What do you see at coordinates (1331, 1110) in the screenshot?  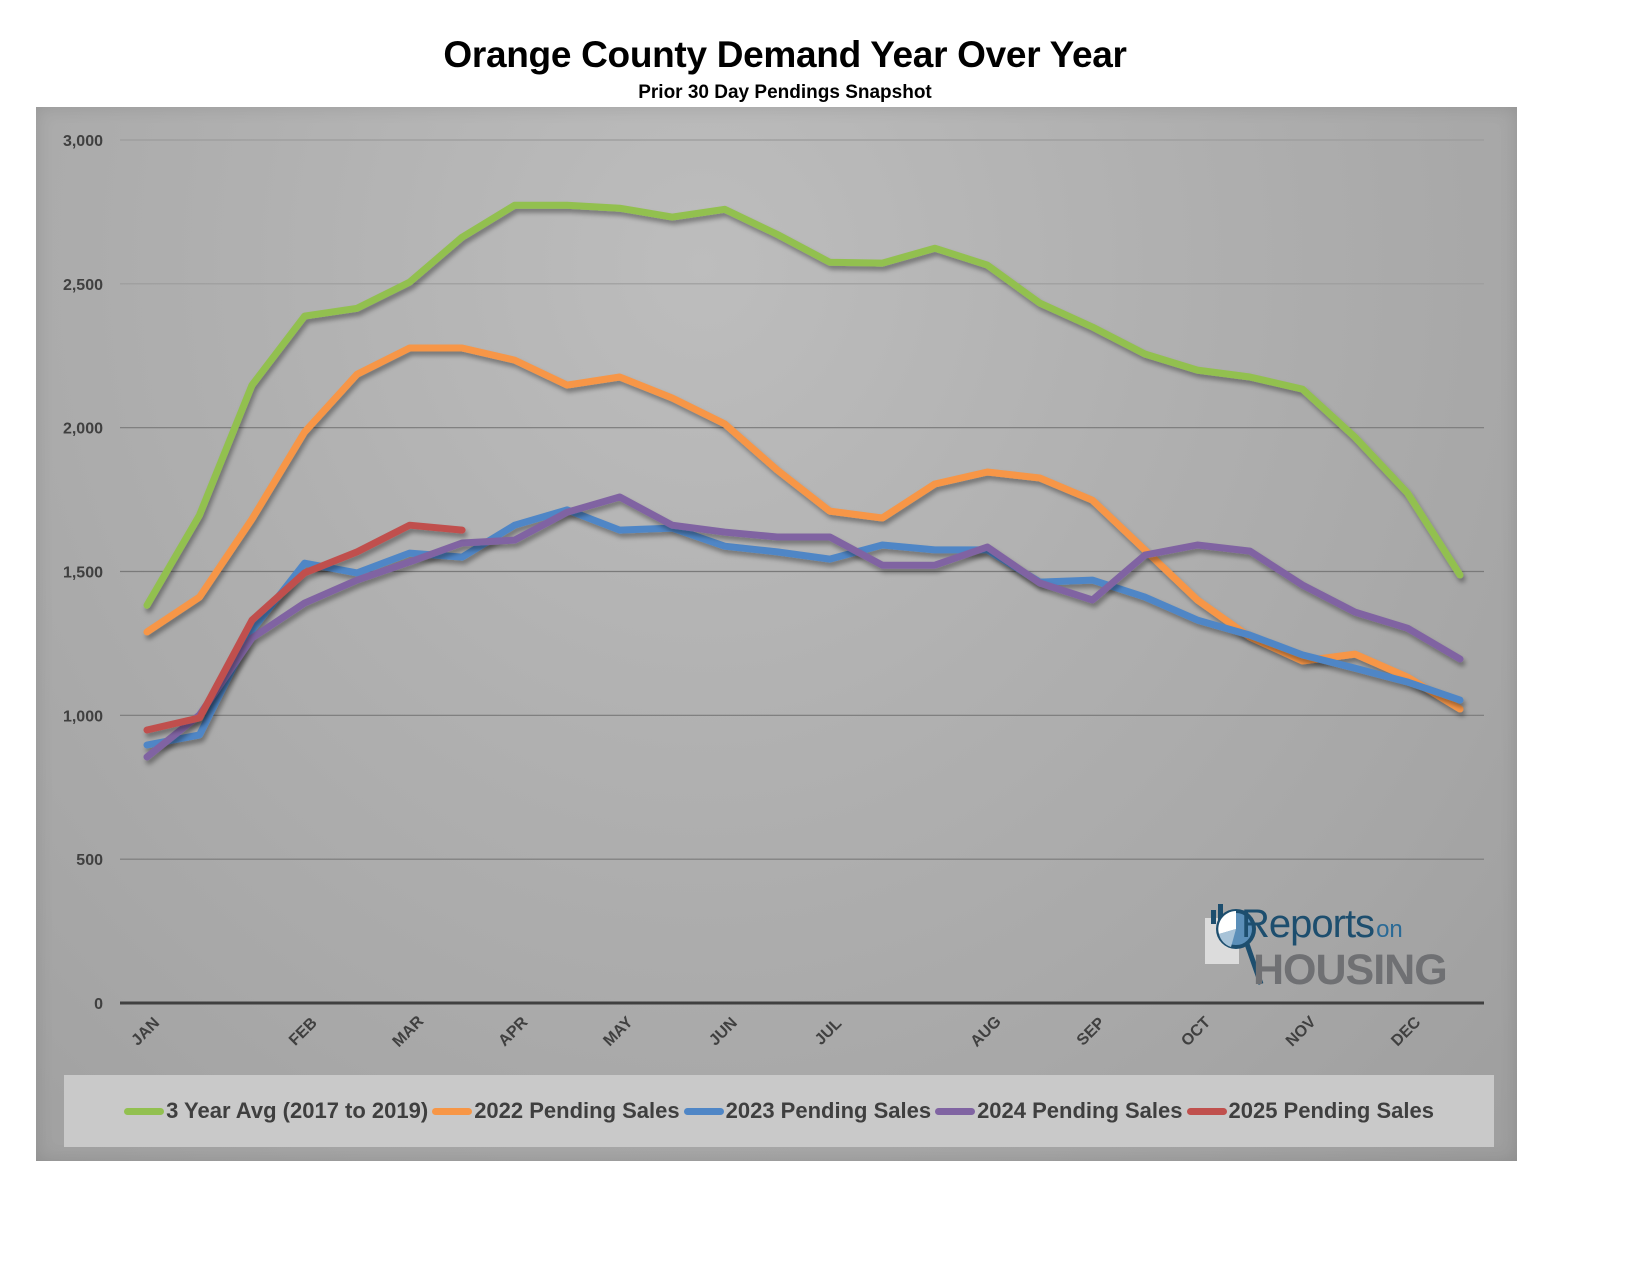 I see `legend-label: 2025 Pending Sales` at bounding box center [1331, 1110].